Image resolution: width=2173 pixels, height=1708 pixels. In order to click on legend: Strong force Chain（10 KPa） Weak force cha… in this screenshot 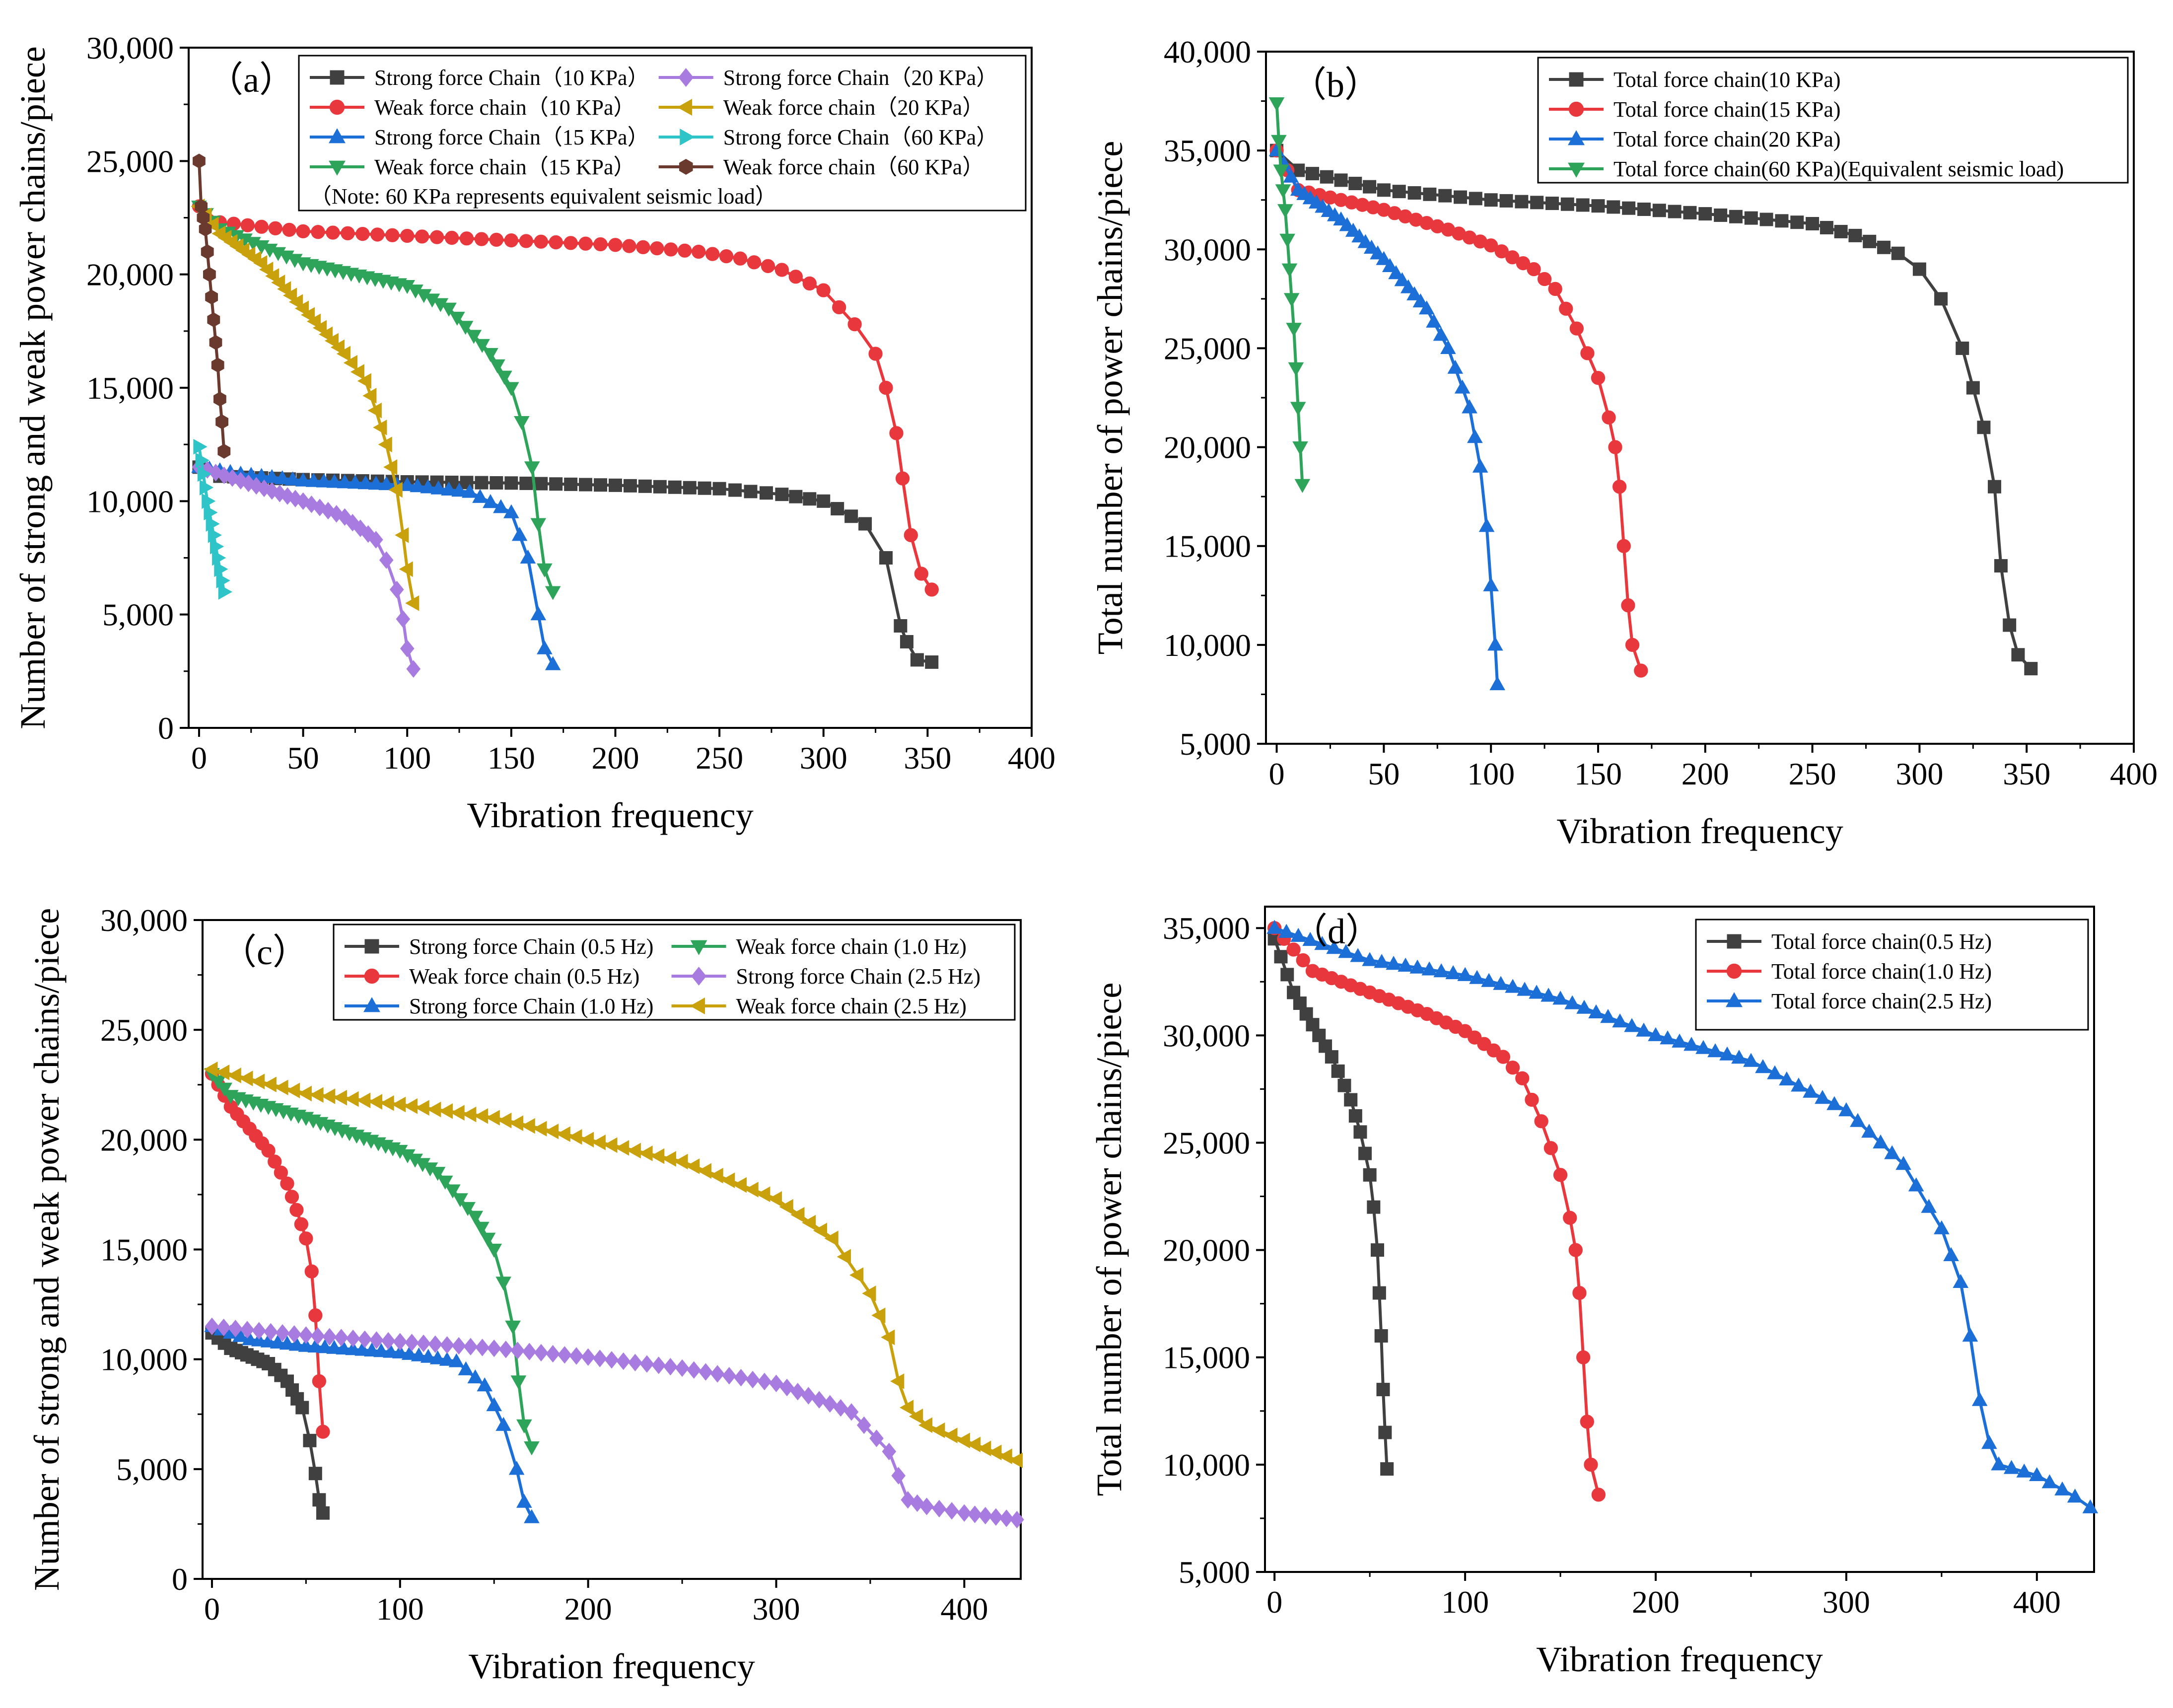, I will do `click(662, 133)`.